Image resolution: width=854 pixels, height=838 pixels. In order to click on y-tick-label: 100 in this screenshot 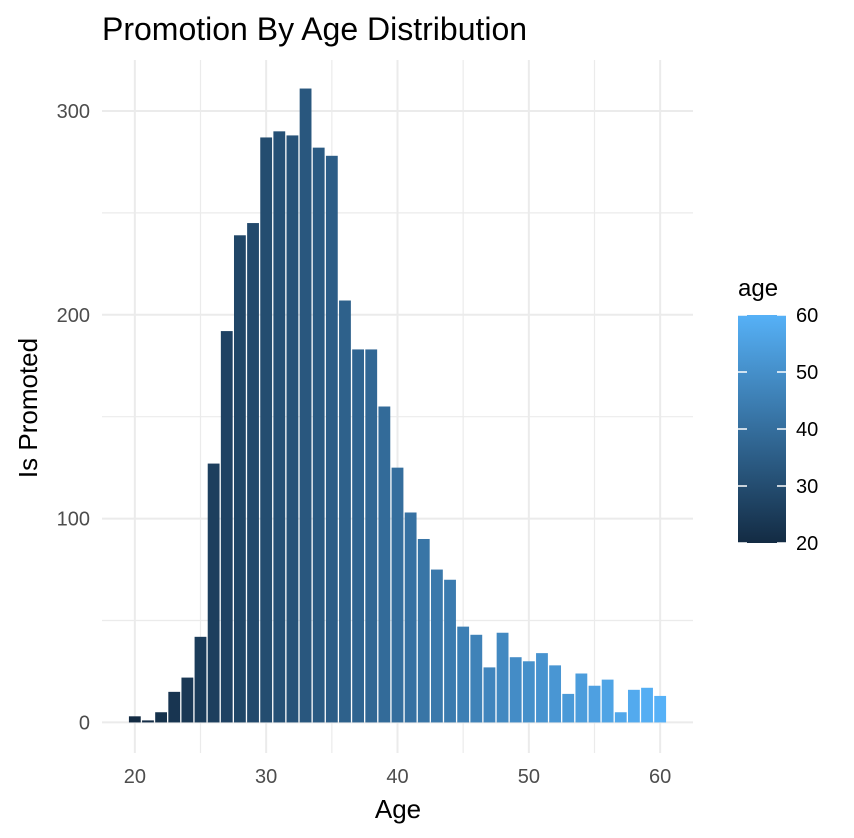, I will do `click(73, 520)`.